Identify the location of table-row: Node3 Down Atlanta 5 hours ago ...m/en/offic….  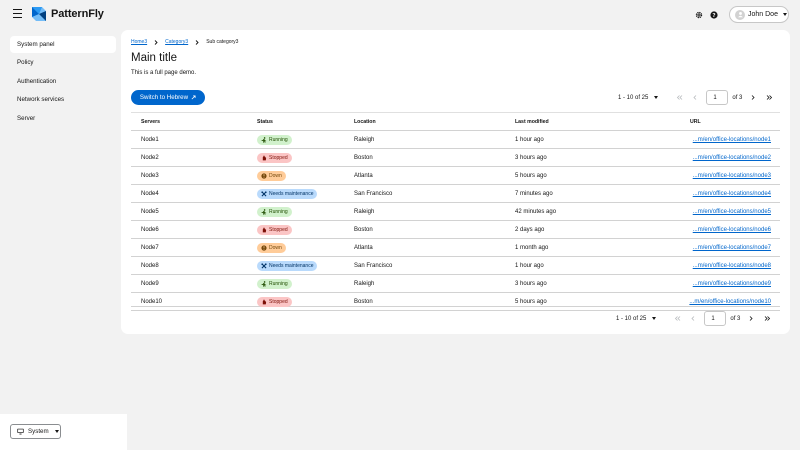
(455, 176).